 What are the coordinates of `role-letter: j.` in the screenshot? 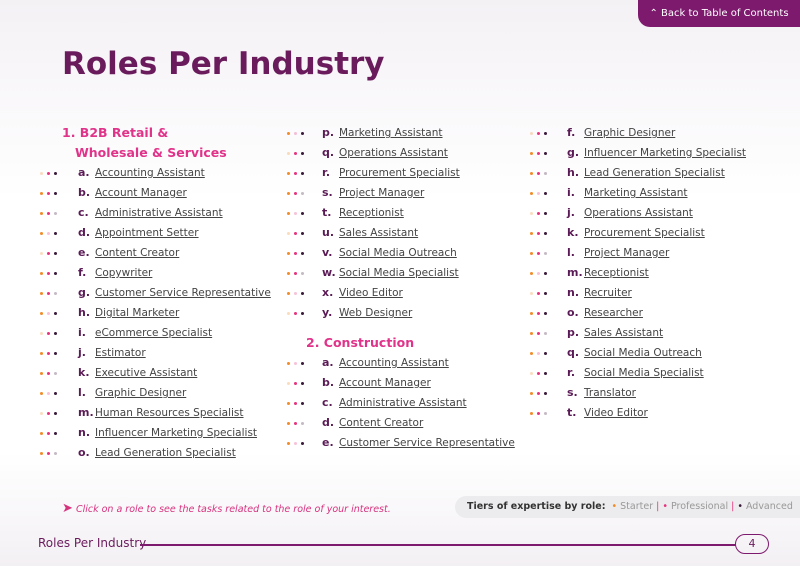 It's located at (571, 212).